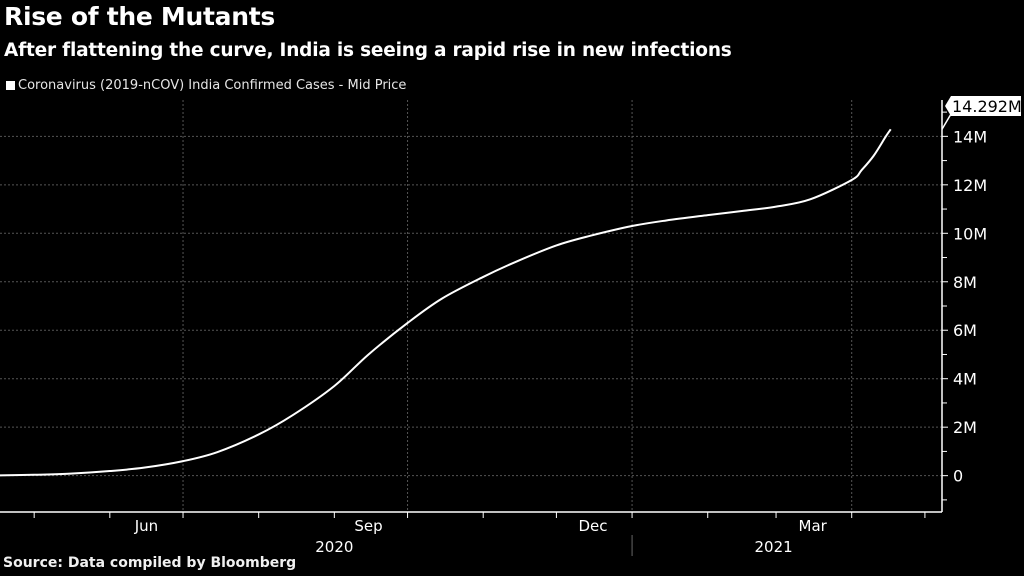 This screenshot has width=1024, height=576. I want to click on x-year-label: 2021, so click(774, 547).